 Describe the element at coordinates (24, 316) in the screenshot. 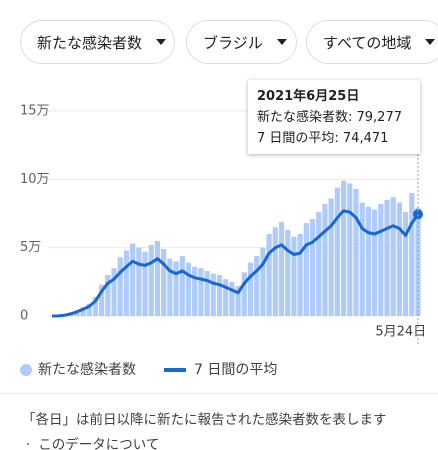

I see `y-tick-label: 0` at that location.